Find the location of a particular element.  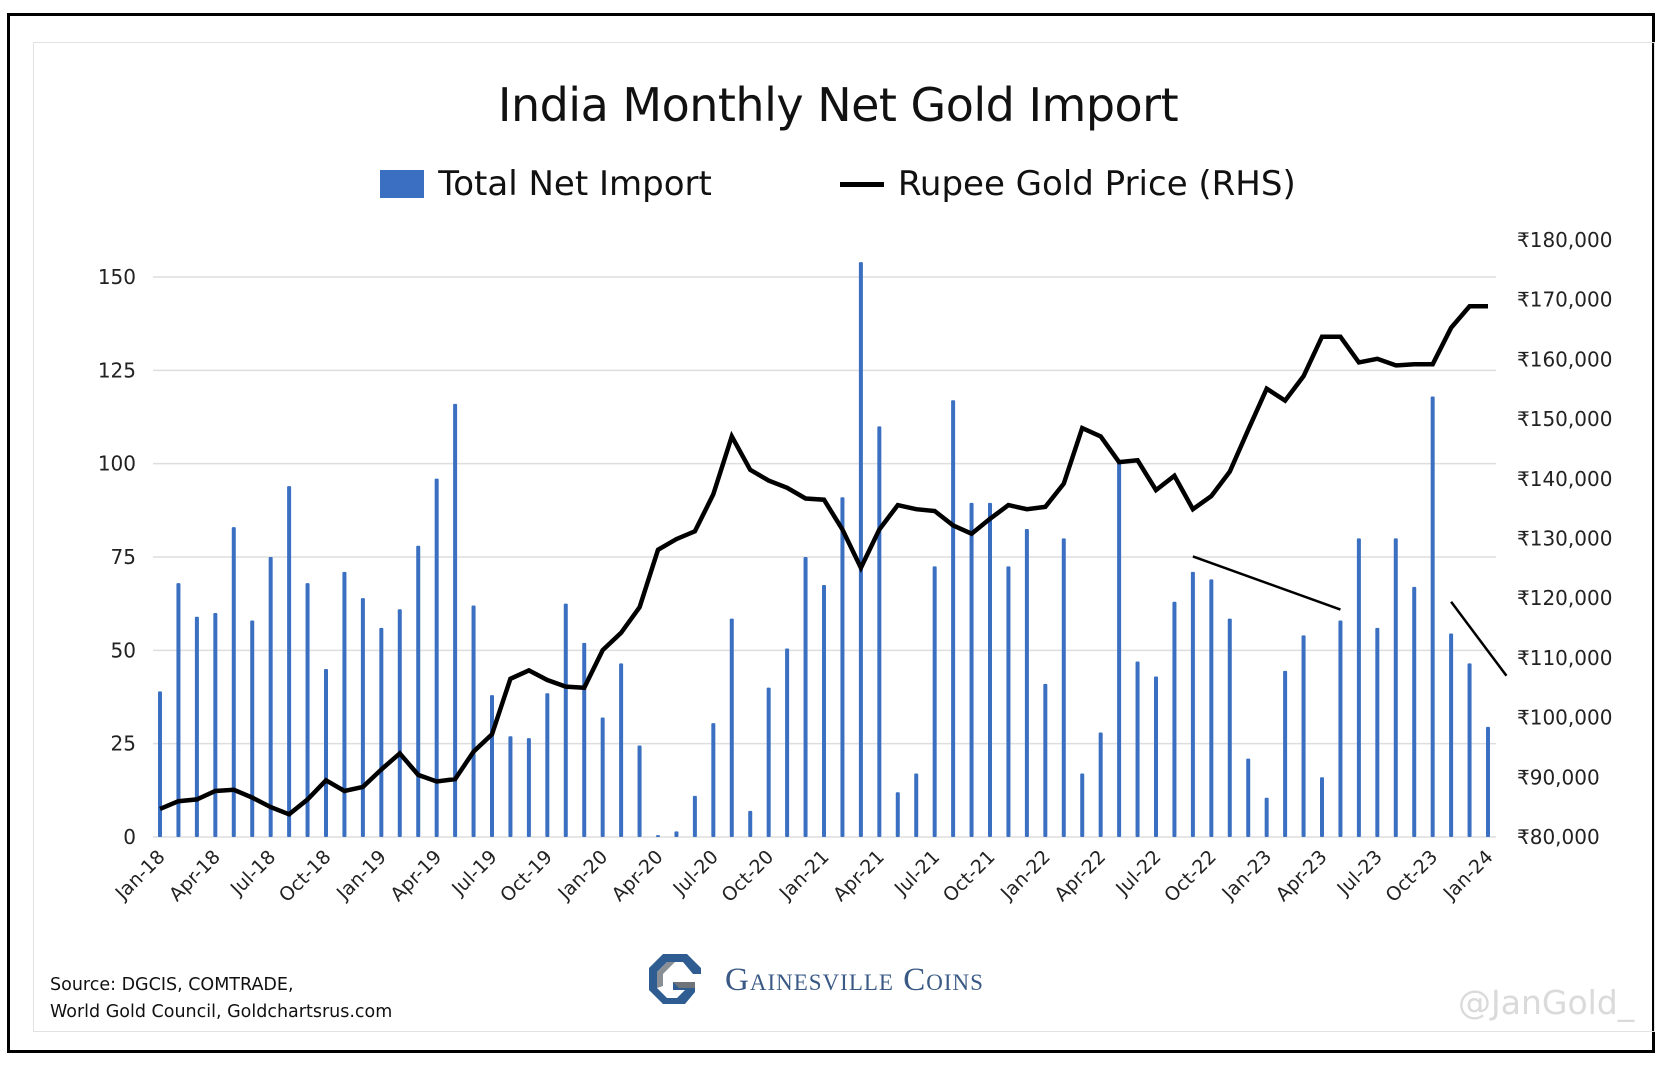

y-right-tick-label: ₹130,000 is located at coordinates (1564, 539).